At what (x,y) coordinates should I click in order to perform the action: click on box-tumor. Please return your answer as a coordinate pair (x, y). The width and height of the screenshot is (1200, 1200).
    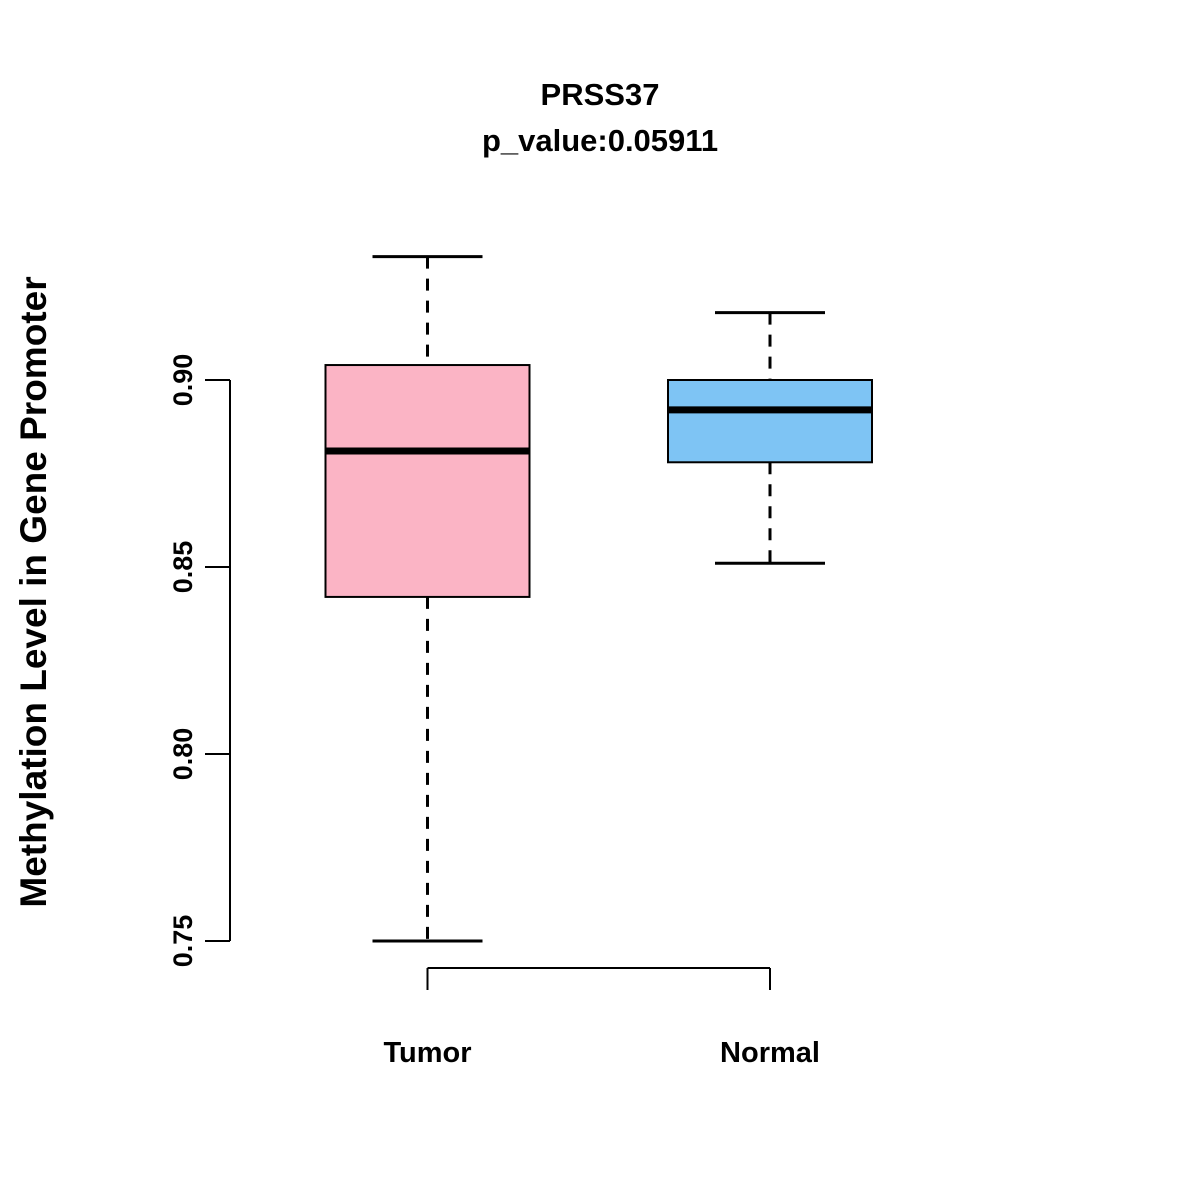
    Looking at the image, I should click on (427, 481).